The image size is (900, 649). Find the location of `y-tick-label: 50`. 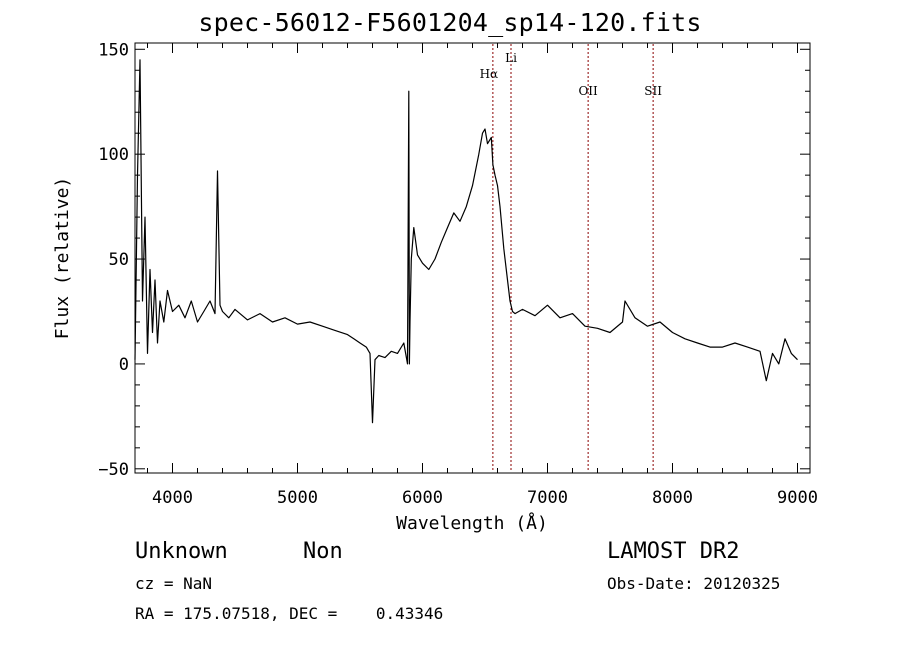

y-tick-label: 50 is located at coordinates (119, 260).